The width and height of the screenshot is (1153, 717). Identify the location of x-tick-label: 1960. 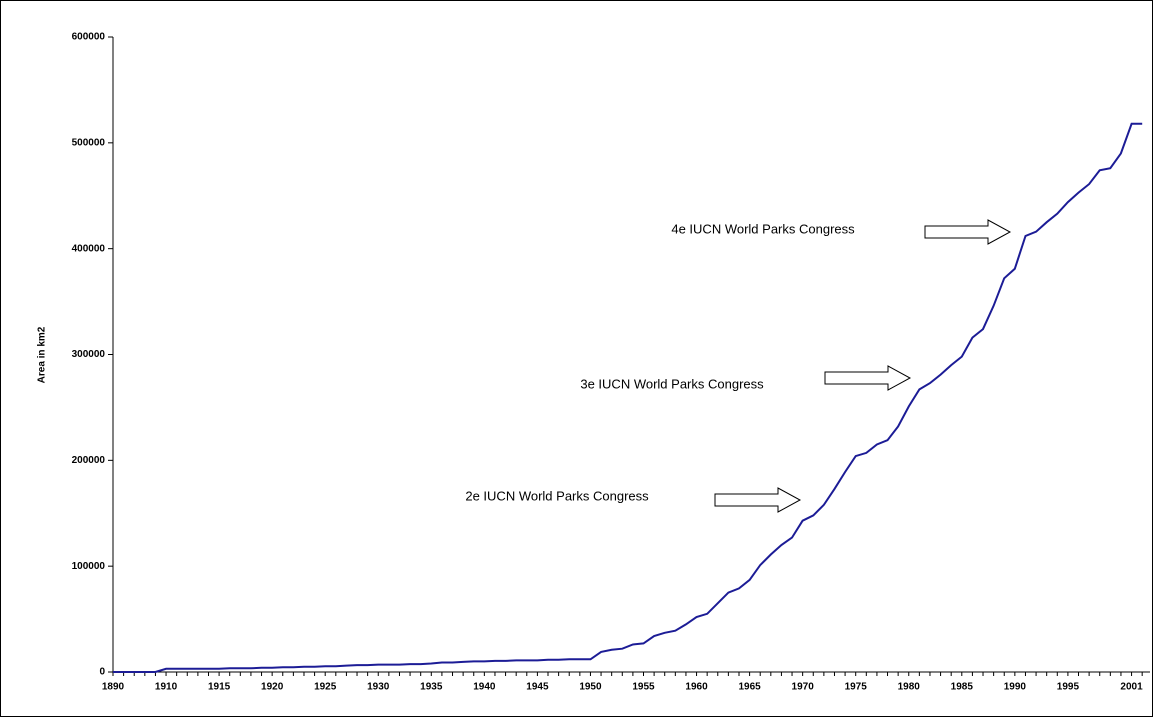
(696, 687).